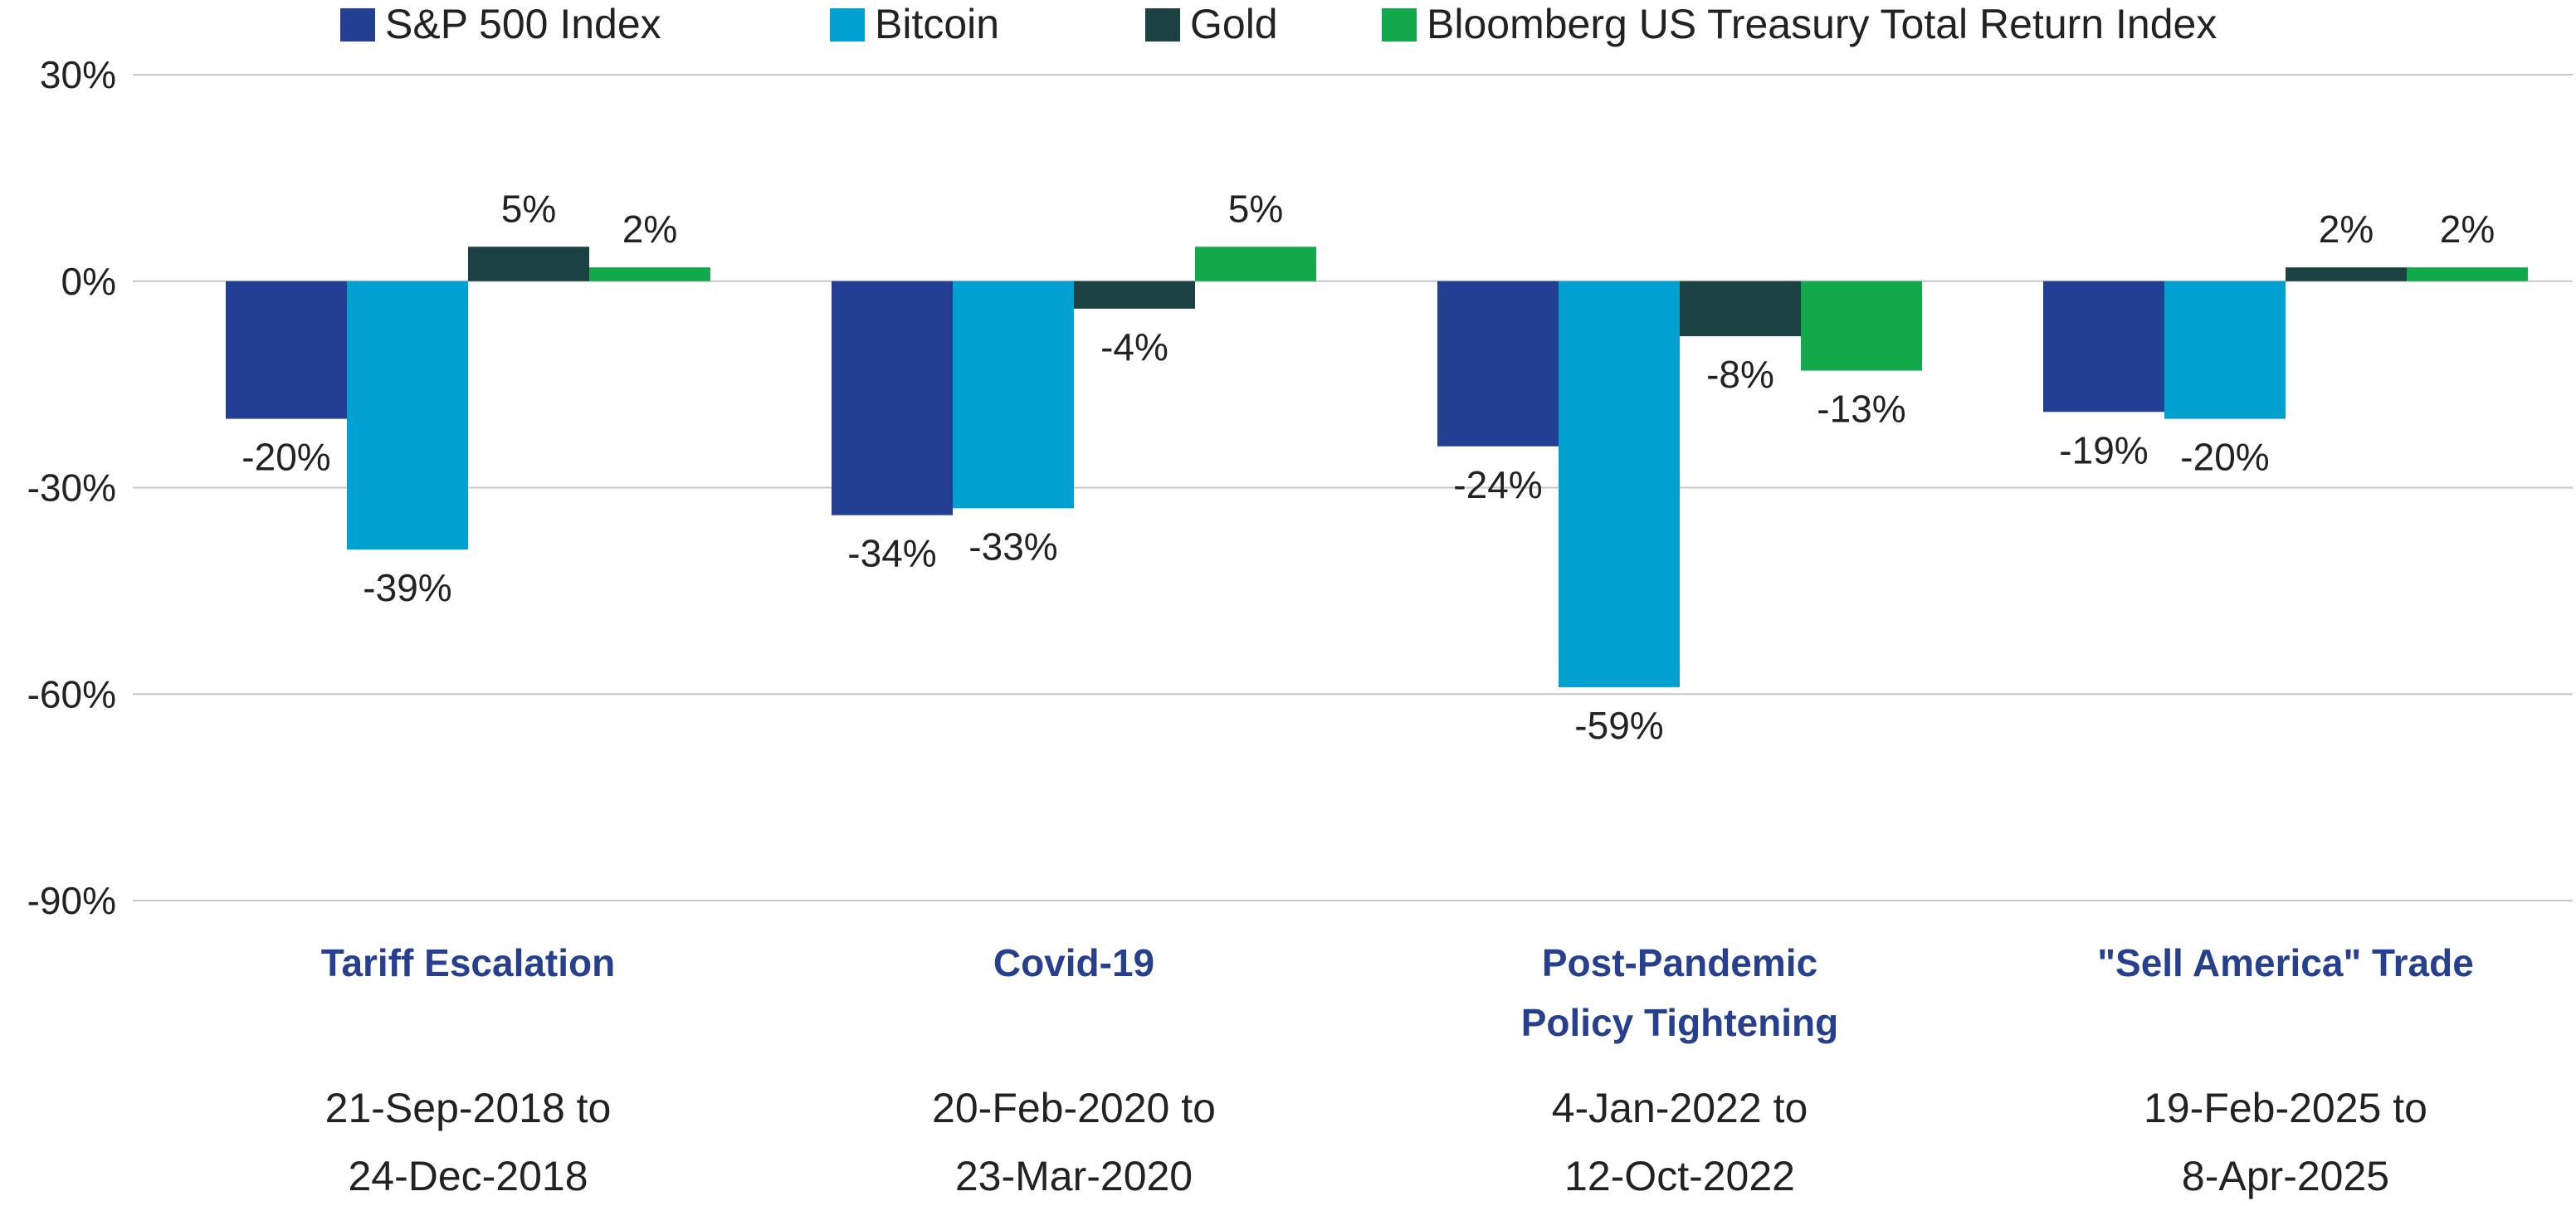 This screenshot has width=2576, height=1206. What do you see at coordinates (1680, 1176) in the screenshot?
I see `category-date-range: 12-Oct-2022` at bounding box center [1680, 1176].